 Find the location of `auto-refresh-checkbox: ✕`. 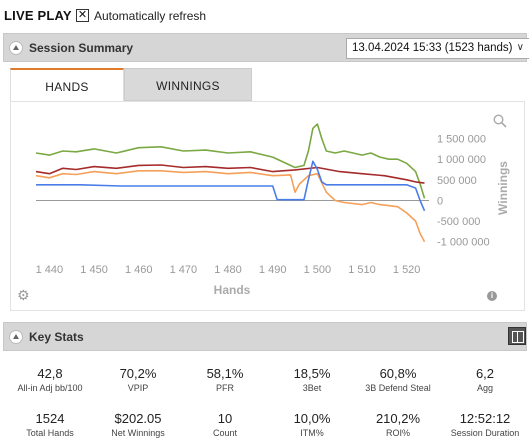

auto-refresh-checkbox: ✕ is located at coordinates (82, 15).